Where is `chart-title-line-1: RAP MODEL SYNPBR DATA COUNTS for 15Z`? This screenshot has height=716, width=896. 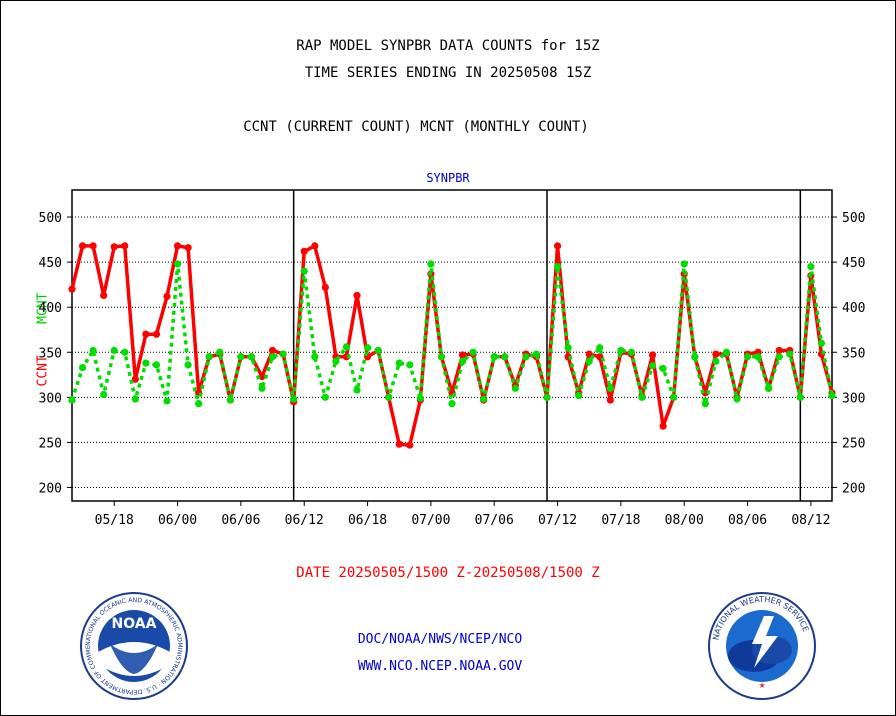 chart-title-line-1: RAP MODEL SYNPBR DATA COUNTS for 15Z is located at coordinates (448, 46).